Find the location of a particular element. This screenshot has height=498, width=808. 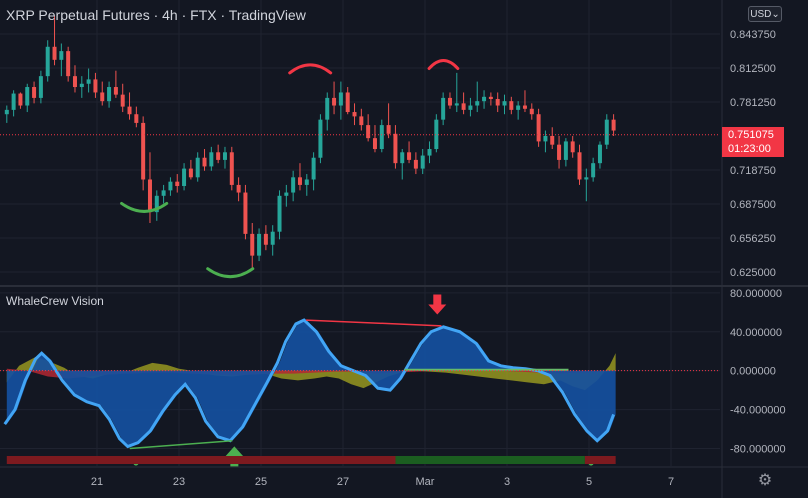

chevron-down-icon: ⌄ is located at coordinates (775, 14).